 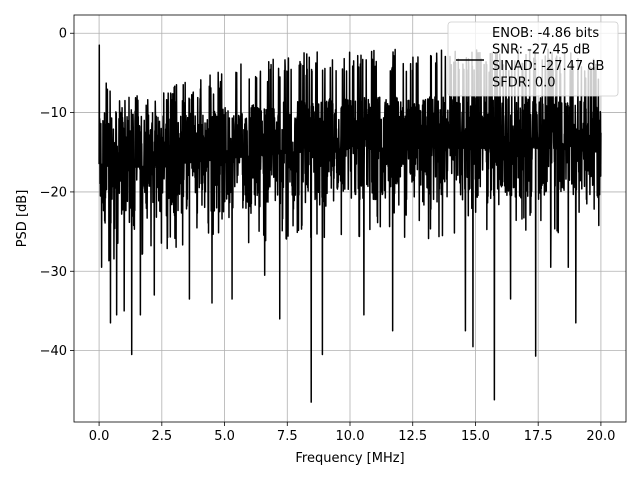 What do you see at coordinates (349, 458) in the screenshot?
I see `x-axis-label: Frequency [MHz]` at bounding box center [349, 458].